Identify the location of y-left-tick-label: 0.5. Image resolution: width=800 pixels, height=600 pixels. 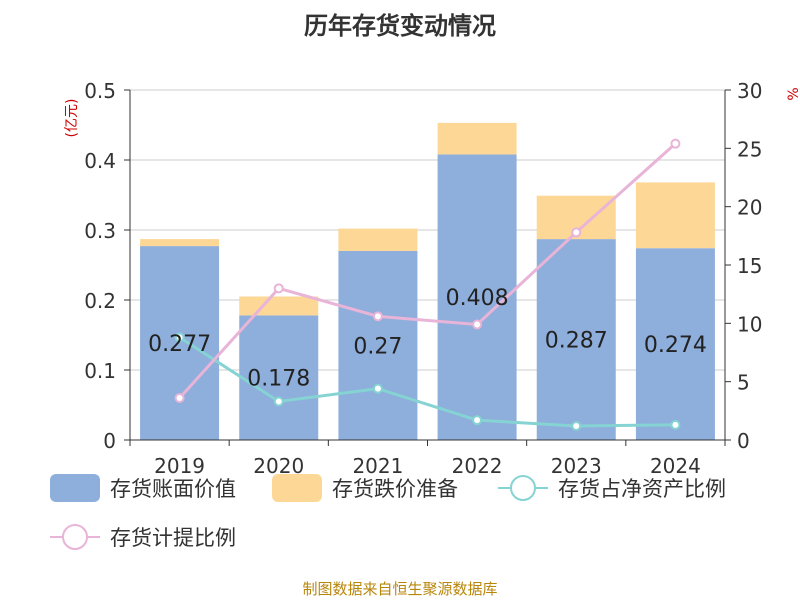
(100, 91).